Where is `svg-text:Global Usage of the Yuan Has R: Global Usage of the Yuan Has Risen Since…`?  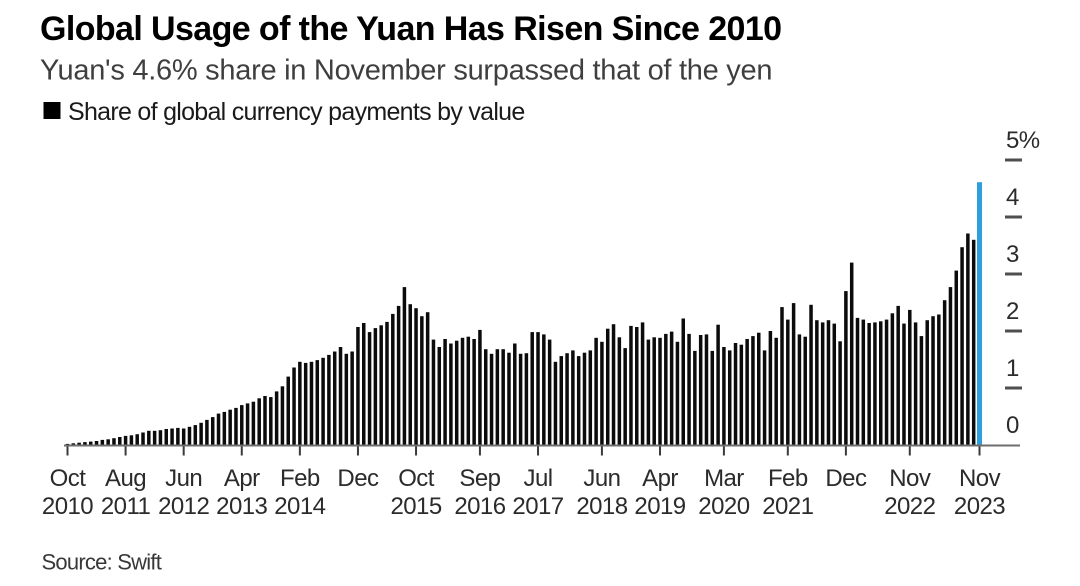 svg-text:Global Usage of the Yuan Has R: Global Usage of the Yuan Has Risen Since… is located at coordinates (410, 29).